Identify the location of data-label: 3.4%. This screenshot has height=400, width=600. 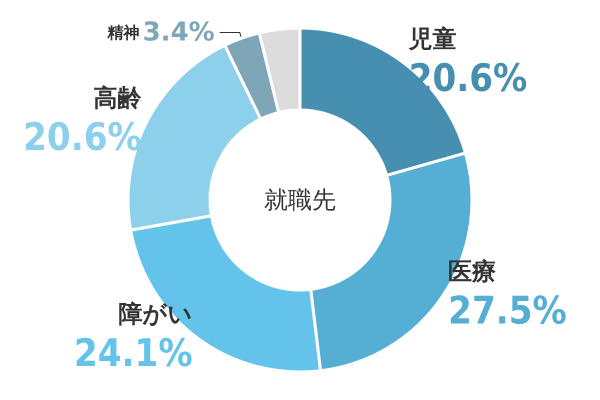
(178, 33).